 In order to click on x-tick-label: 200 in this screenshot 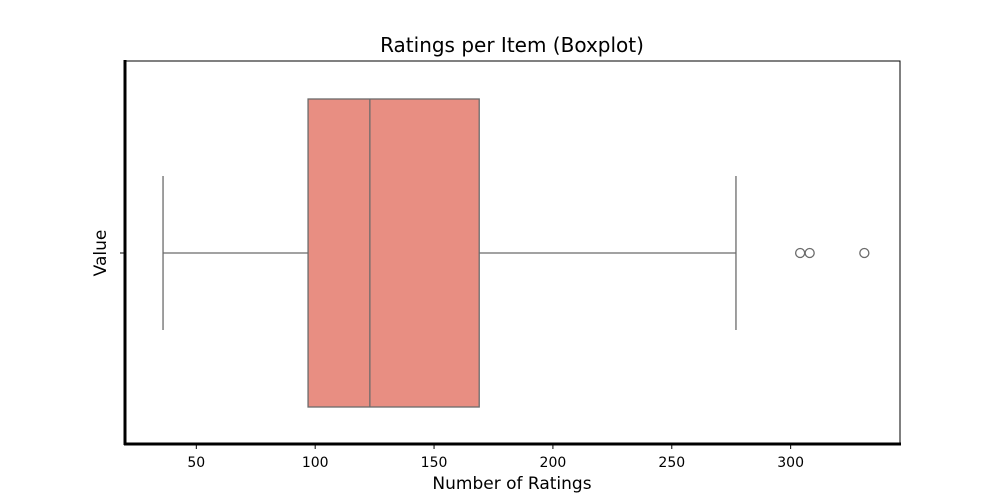, I will do `click(553, 463)`.